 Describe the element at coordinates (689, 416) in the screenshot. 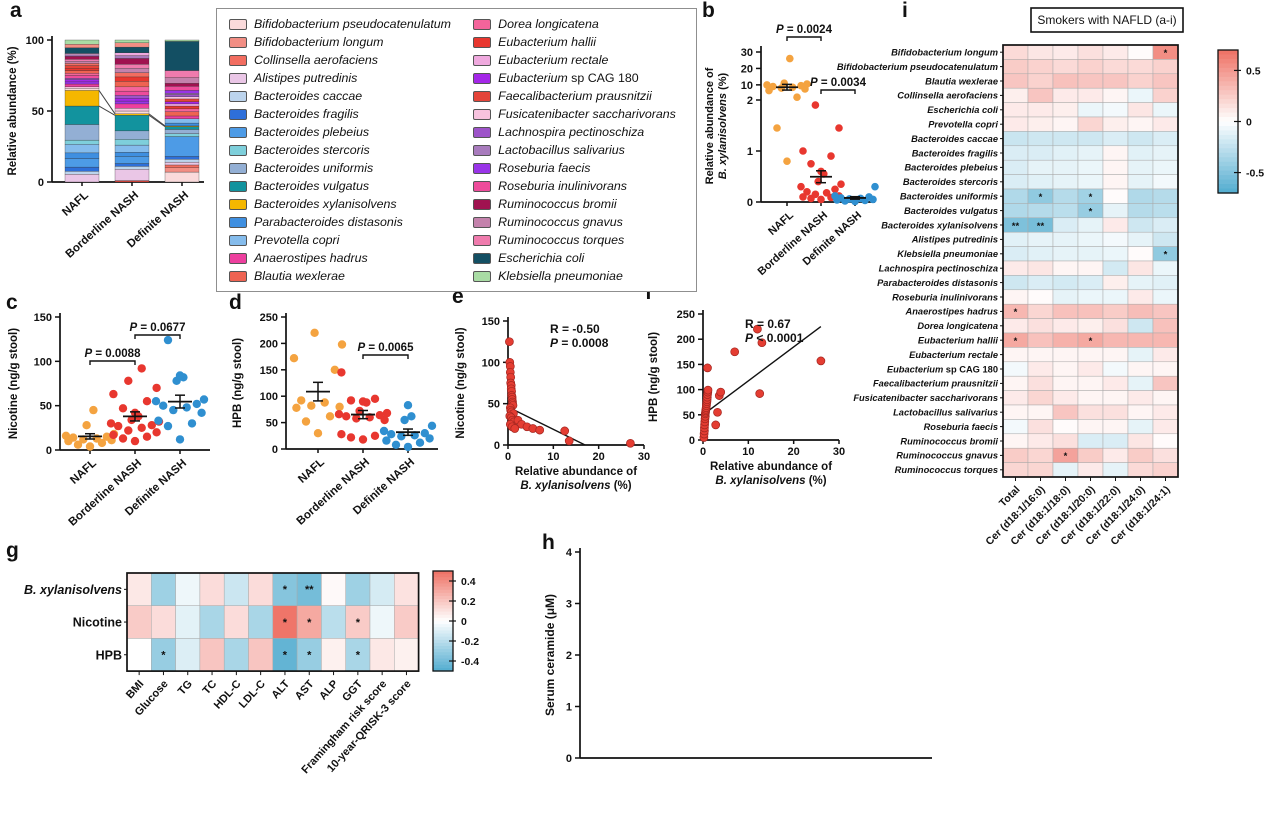

I see `y-tick-label: 50` at that location.